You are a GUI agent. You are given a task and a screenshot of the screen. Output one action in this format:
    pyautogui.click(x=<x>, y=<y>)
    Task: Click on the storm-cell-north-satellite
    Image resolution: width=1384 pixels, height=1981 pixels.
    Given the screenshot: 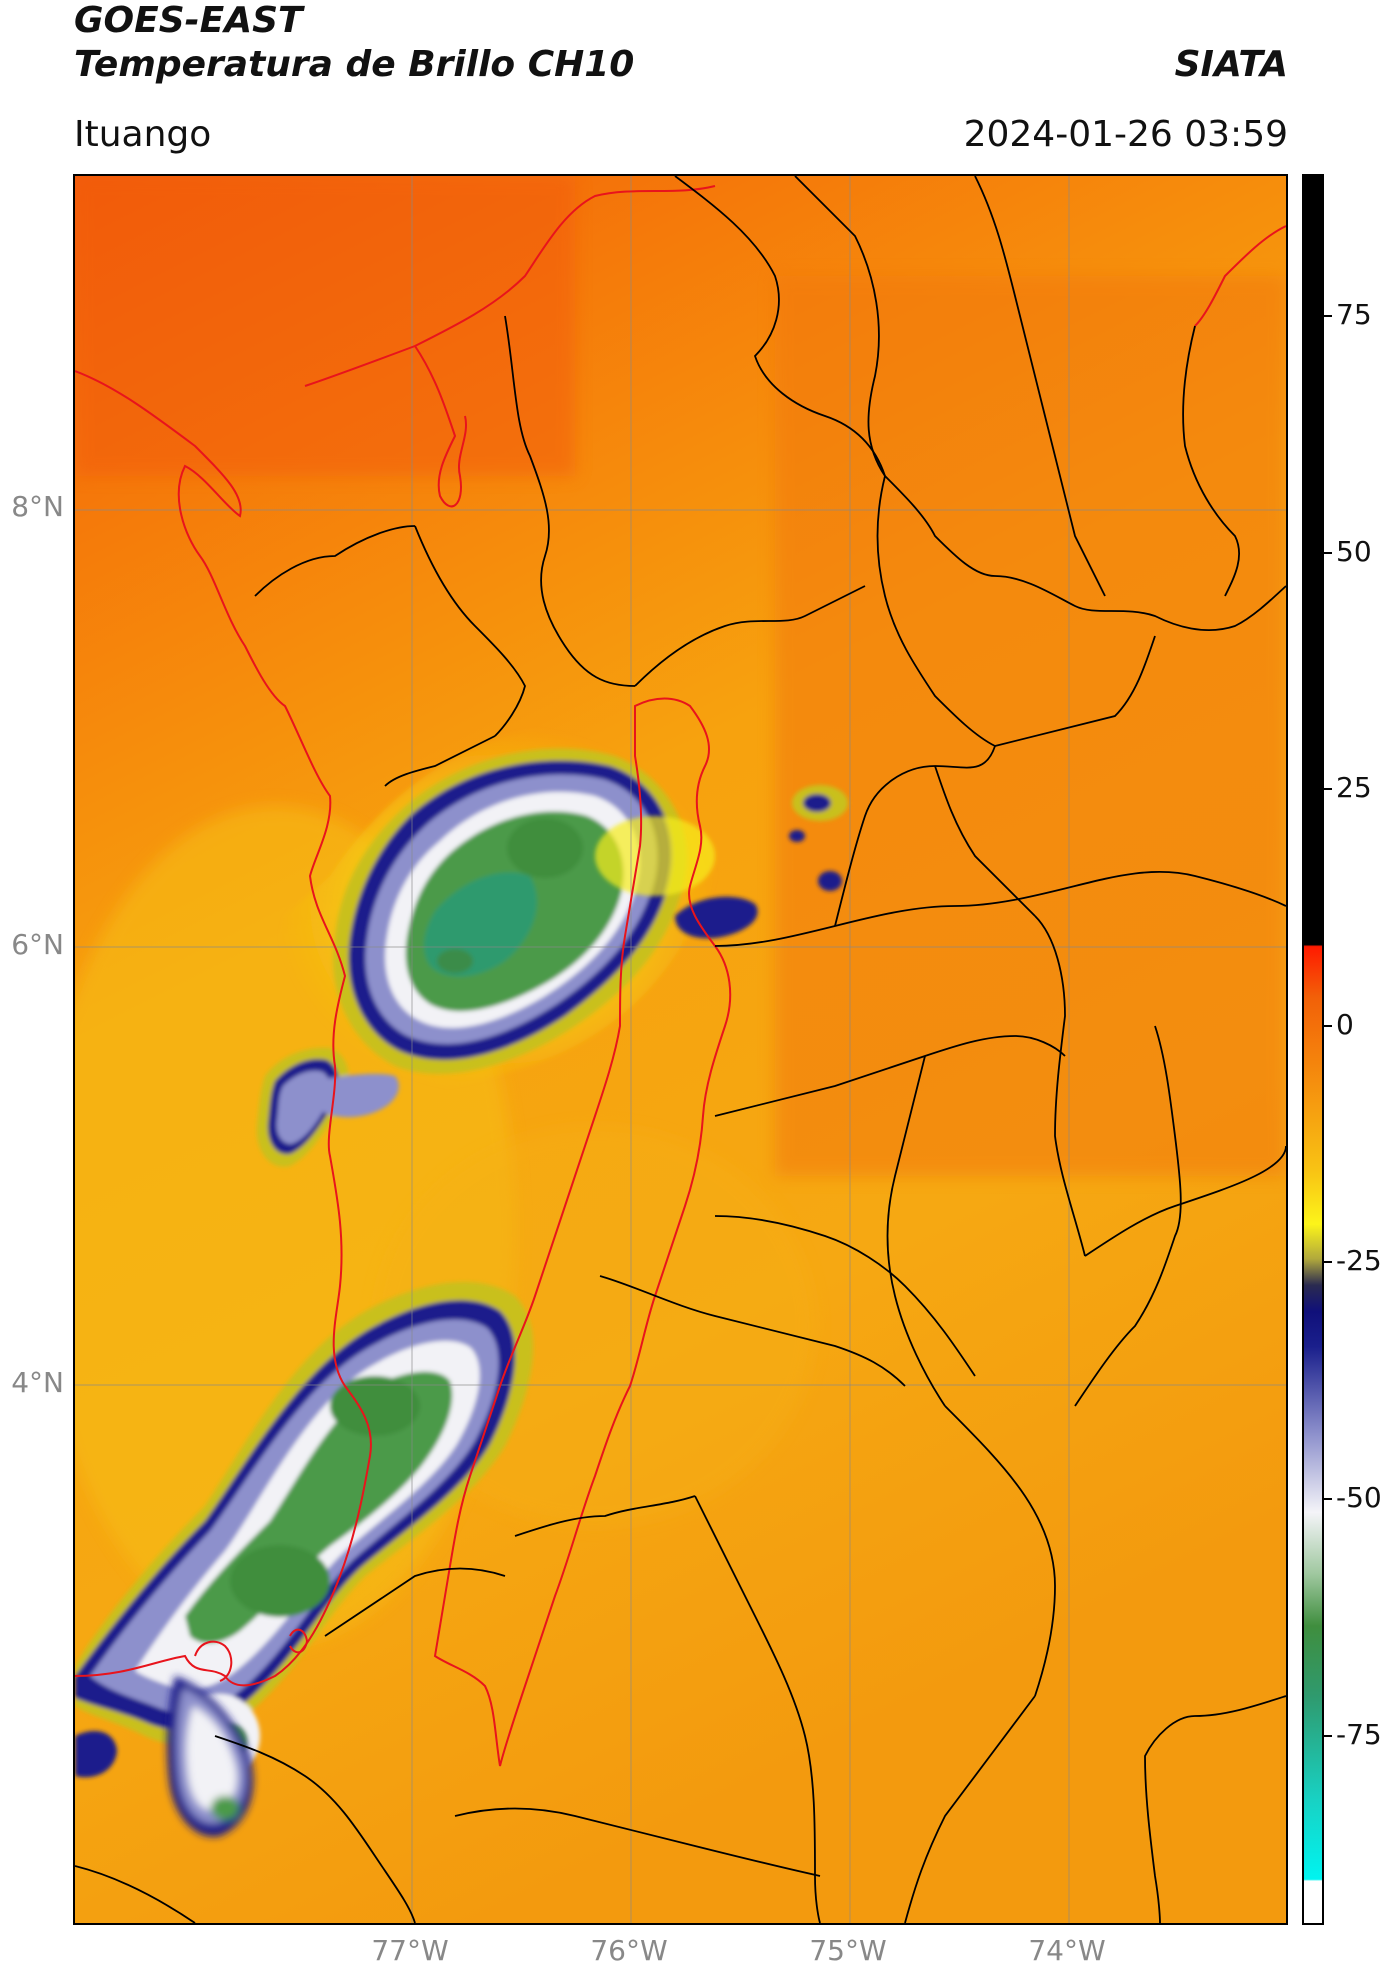 What is the action you would take?
    pyautogui.click(x=552, y=976)
    